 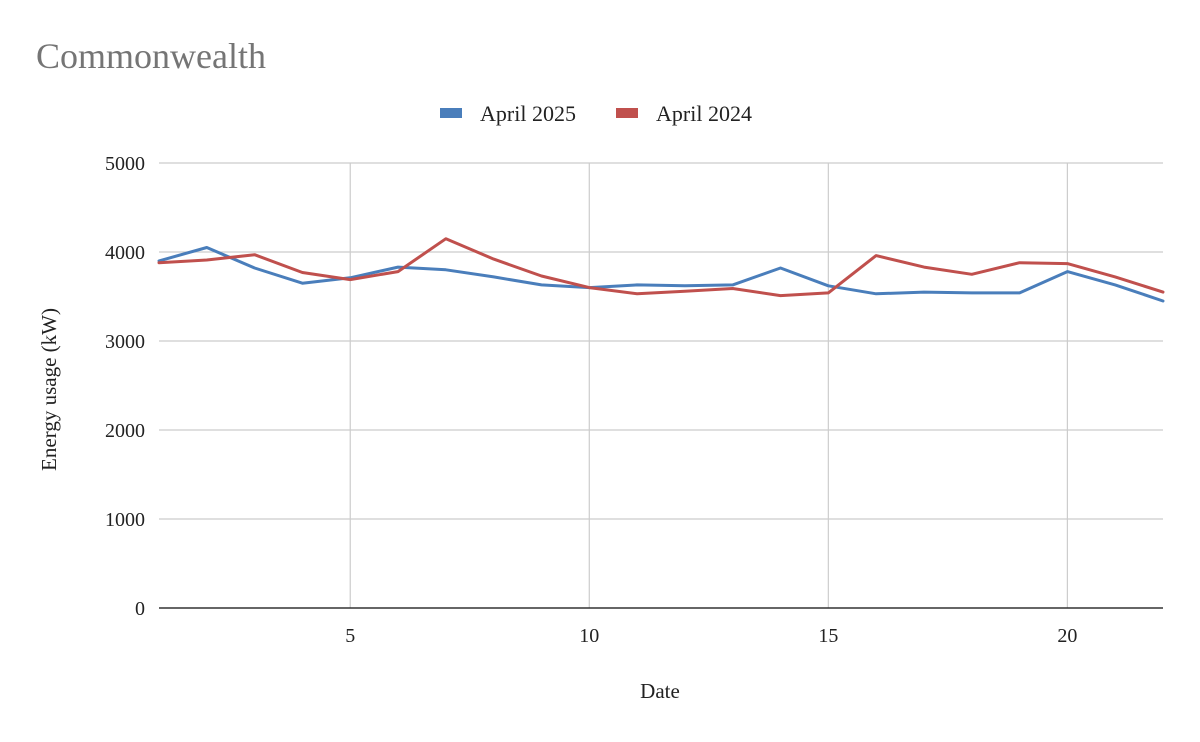 I want to click on legend: April 2025 April 2024, so click(x=596, y=113).